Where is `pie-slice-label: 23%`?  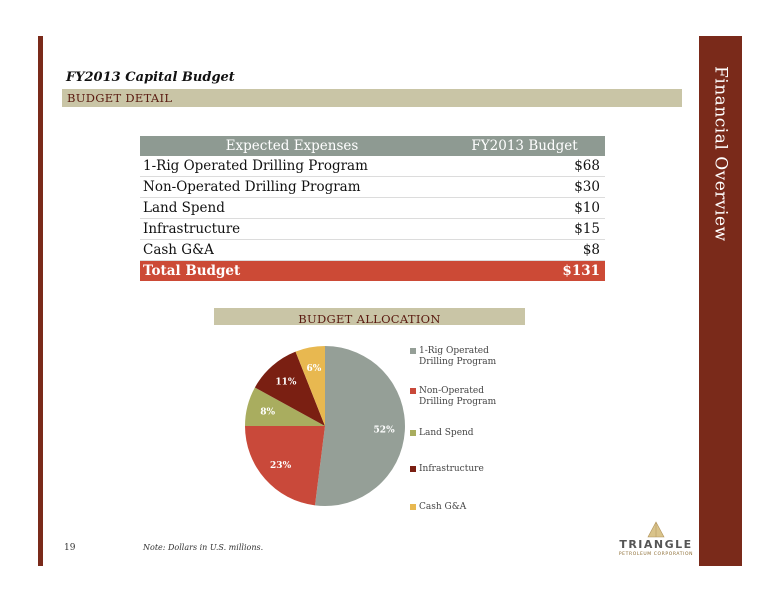
pie-slice-label: 23% is located at coordinates (281, 466).